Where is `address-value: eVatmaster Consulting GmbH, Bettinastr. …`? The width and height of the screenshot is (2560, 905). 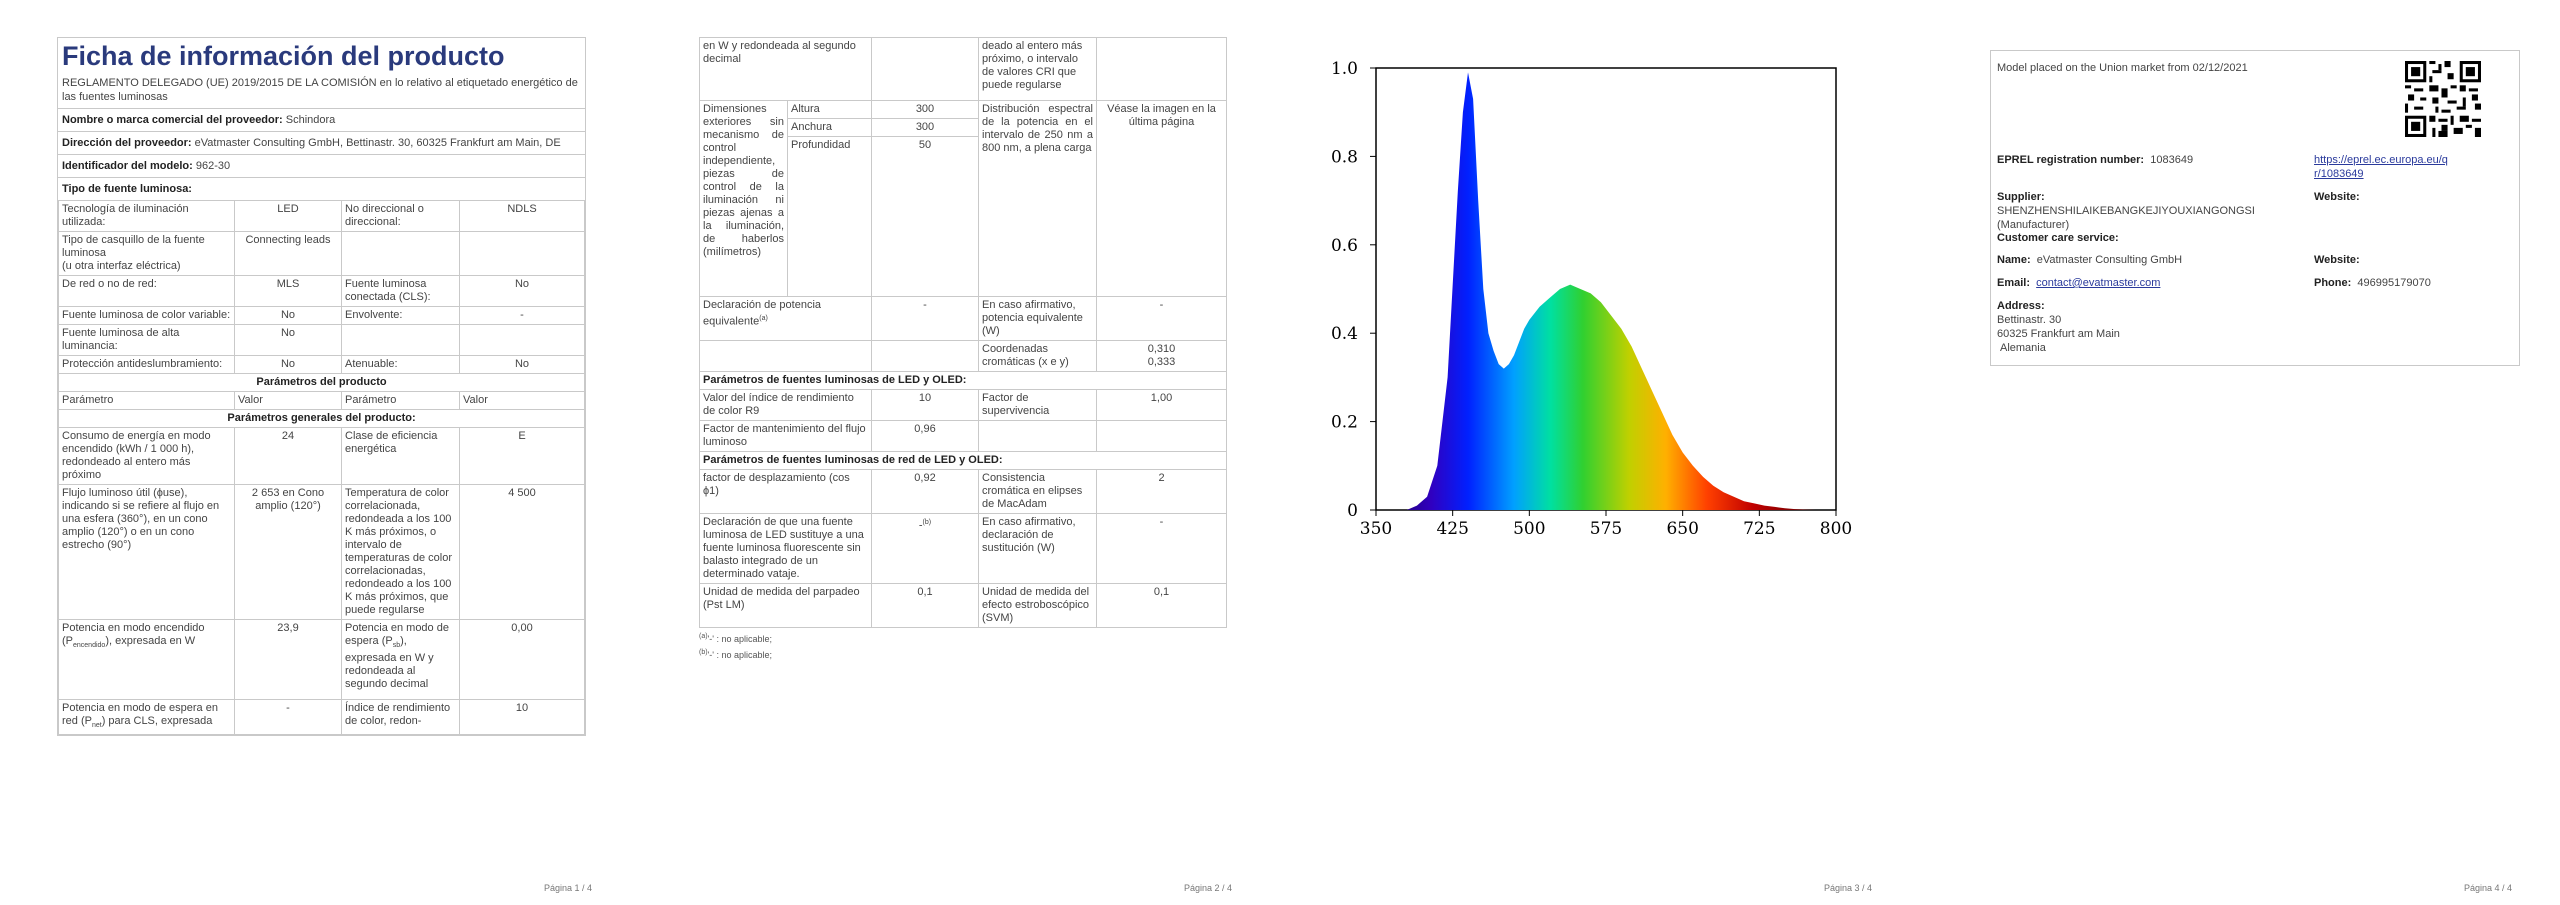 address-value: eVatmaster Consulting GmbH, Bettinastr. … is located at coordinates (377, 143).